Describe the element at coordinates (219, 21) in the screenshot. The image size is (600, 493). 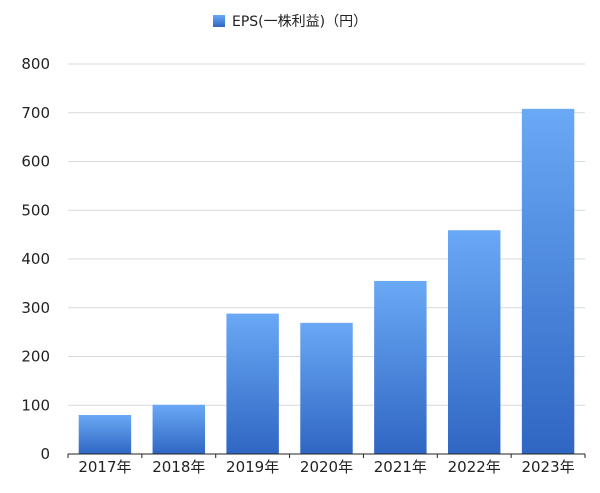
I see `legend-swatch` at that location.